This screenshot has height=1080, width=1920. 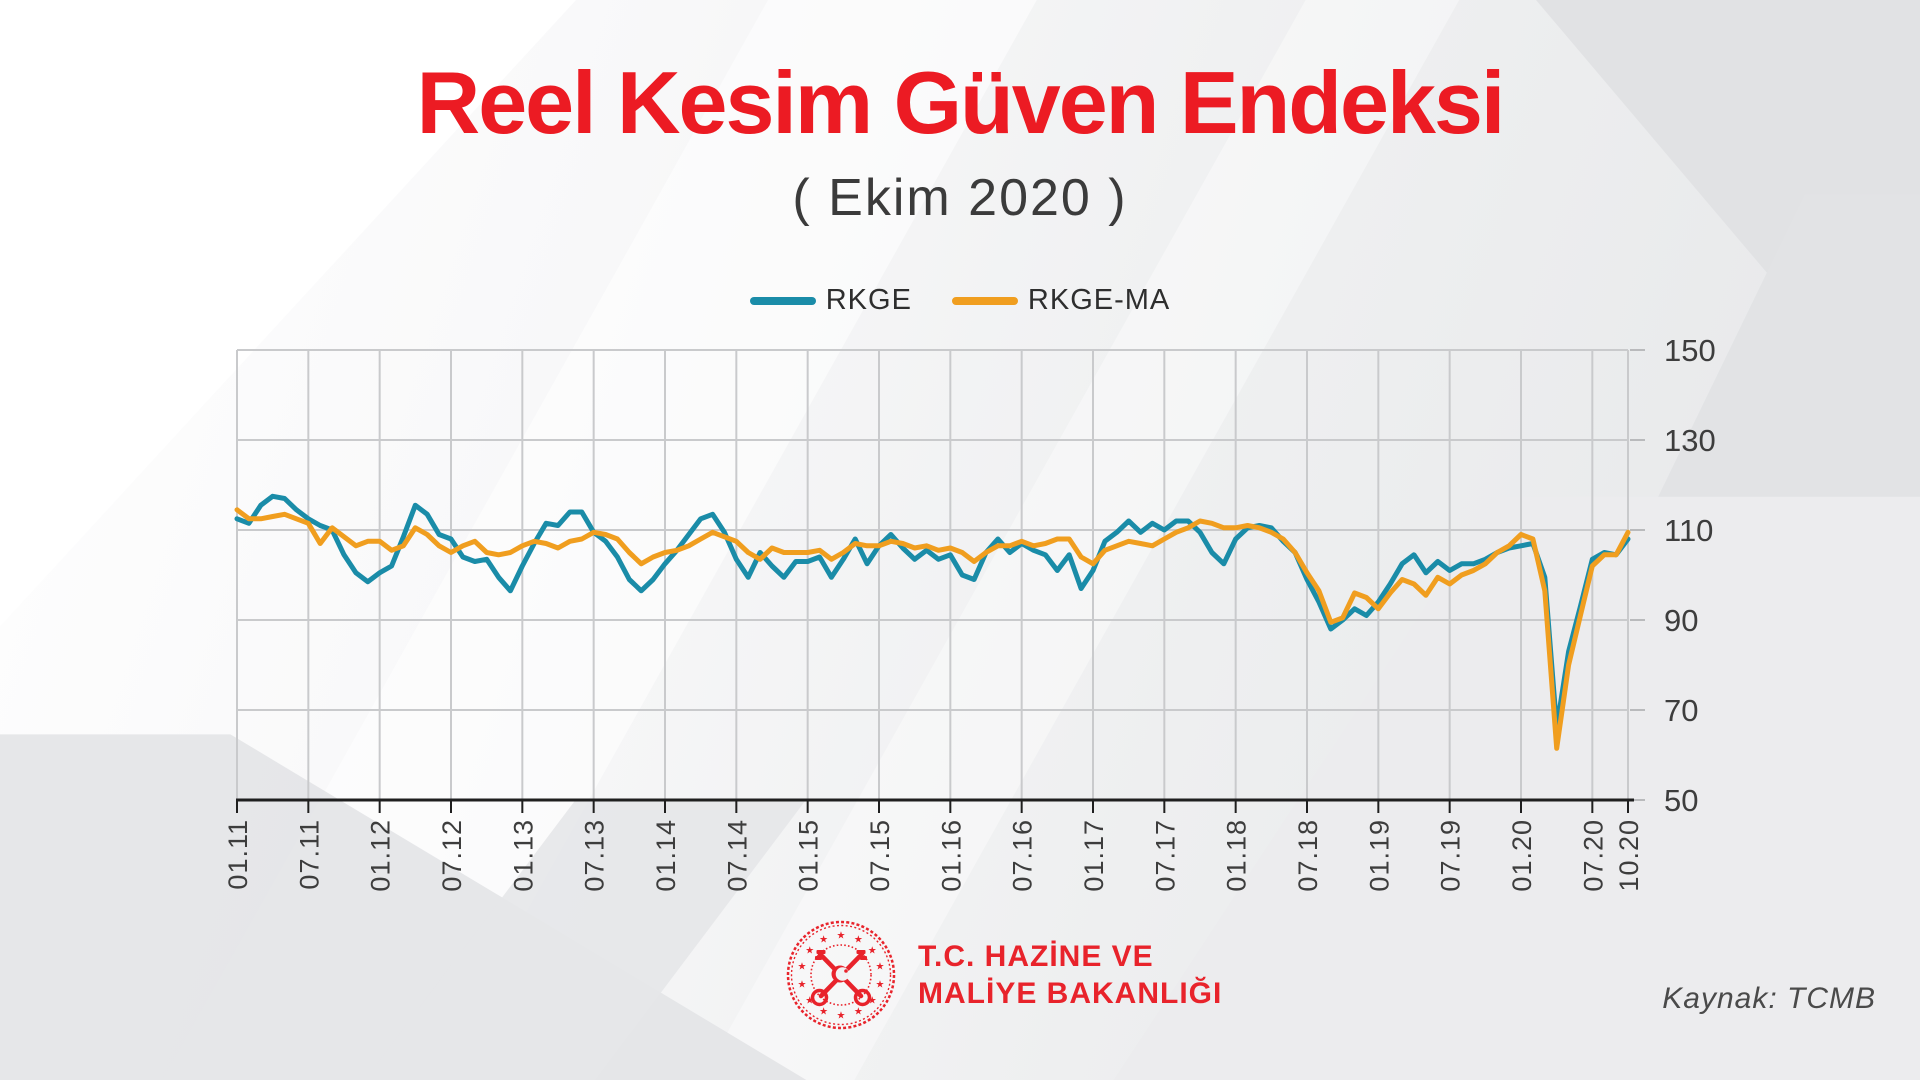 I want to click on svg-text: 01.20, so click(x=1522, y=855).